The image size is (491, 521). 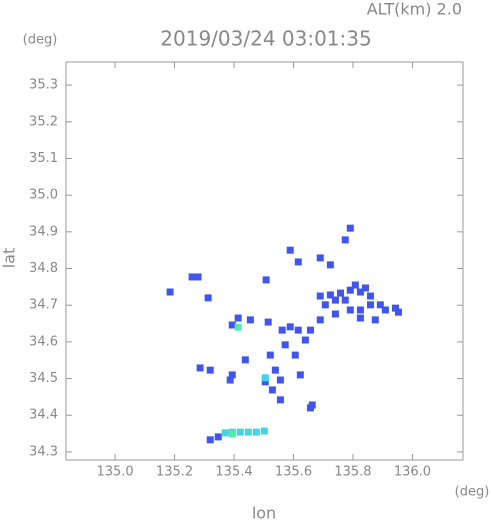 What do you see at coordinates (43, 341) in the screenshot?
I see `y-tick-label: 34.6` at bounding box center [43, 341].